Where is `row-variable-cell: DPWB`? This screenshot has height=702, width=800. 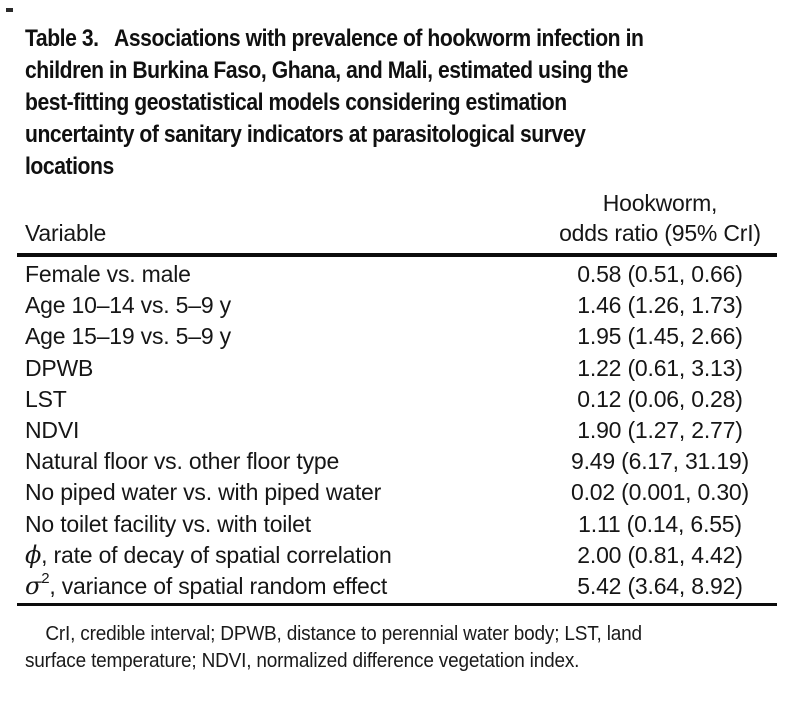
row-variable-cell: DPWB is located at coordinates (284, 368).